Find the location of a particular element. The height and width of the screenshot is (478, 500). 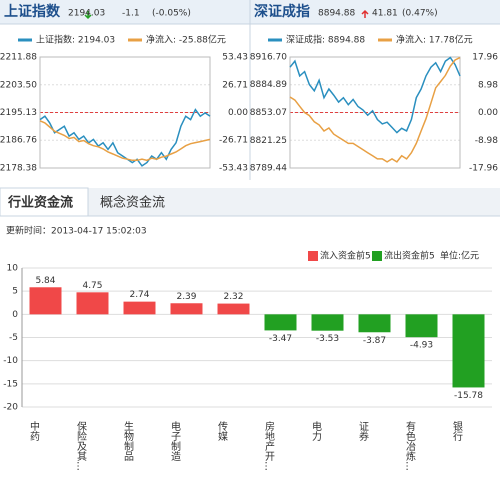

y-tick-label: 8853.07 is located at coordinates (268, 113).